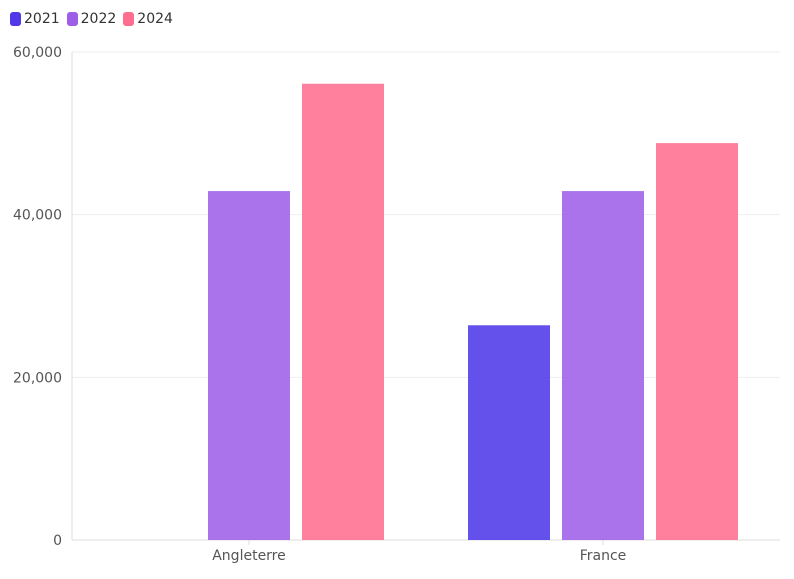 Image resolution: width=794 pixels, height=579 pixels. I want to click on x-tick-label: France, so click(603, 556).